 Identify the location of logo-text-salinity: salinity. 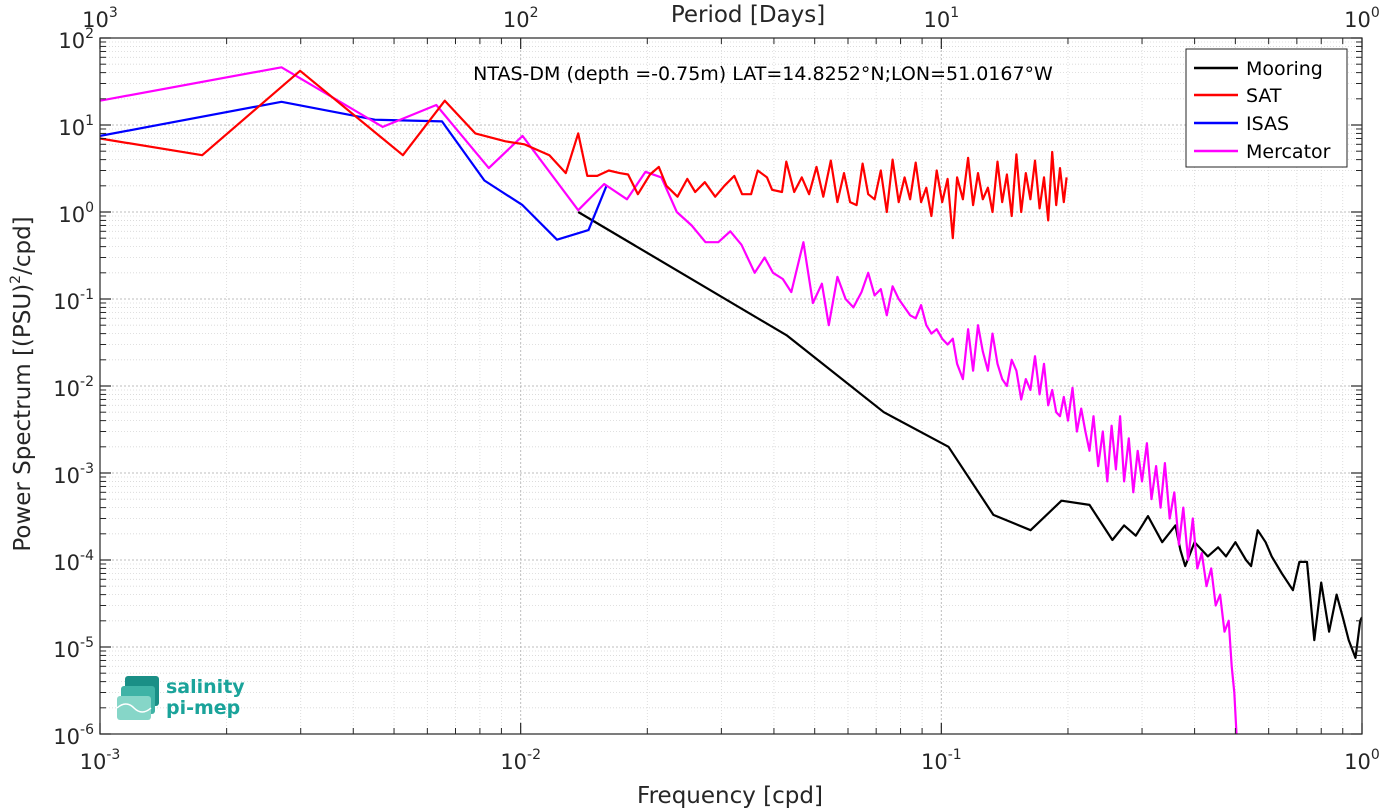
(205, 687).